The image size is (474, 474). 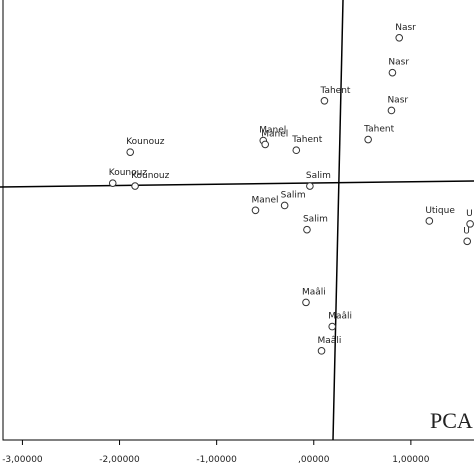 What do you see at coordinates (216, 460) in the screenshot?
I see `x-tick-label: -1,00000` at bounding box center [216, 460].